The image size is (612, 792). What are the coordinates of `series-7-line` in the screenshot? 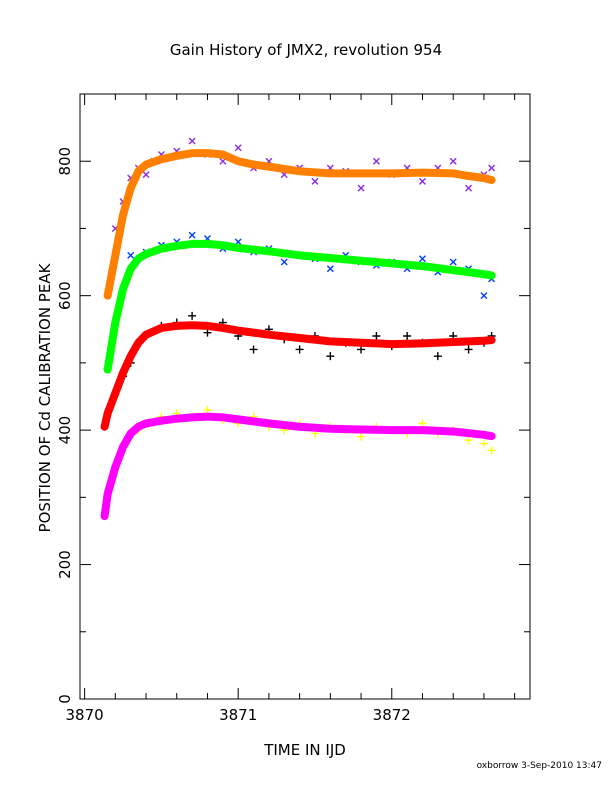 It's located at (298, 466).